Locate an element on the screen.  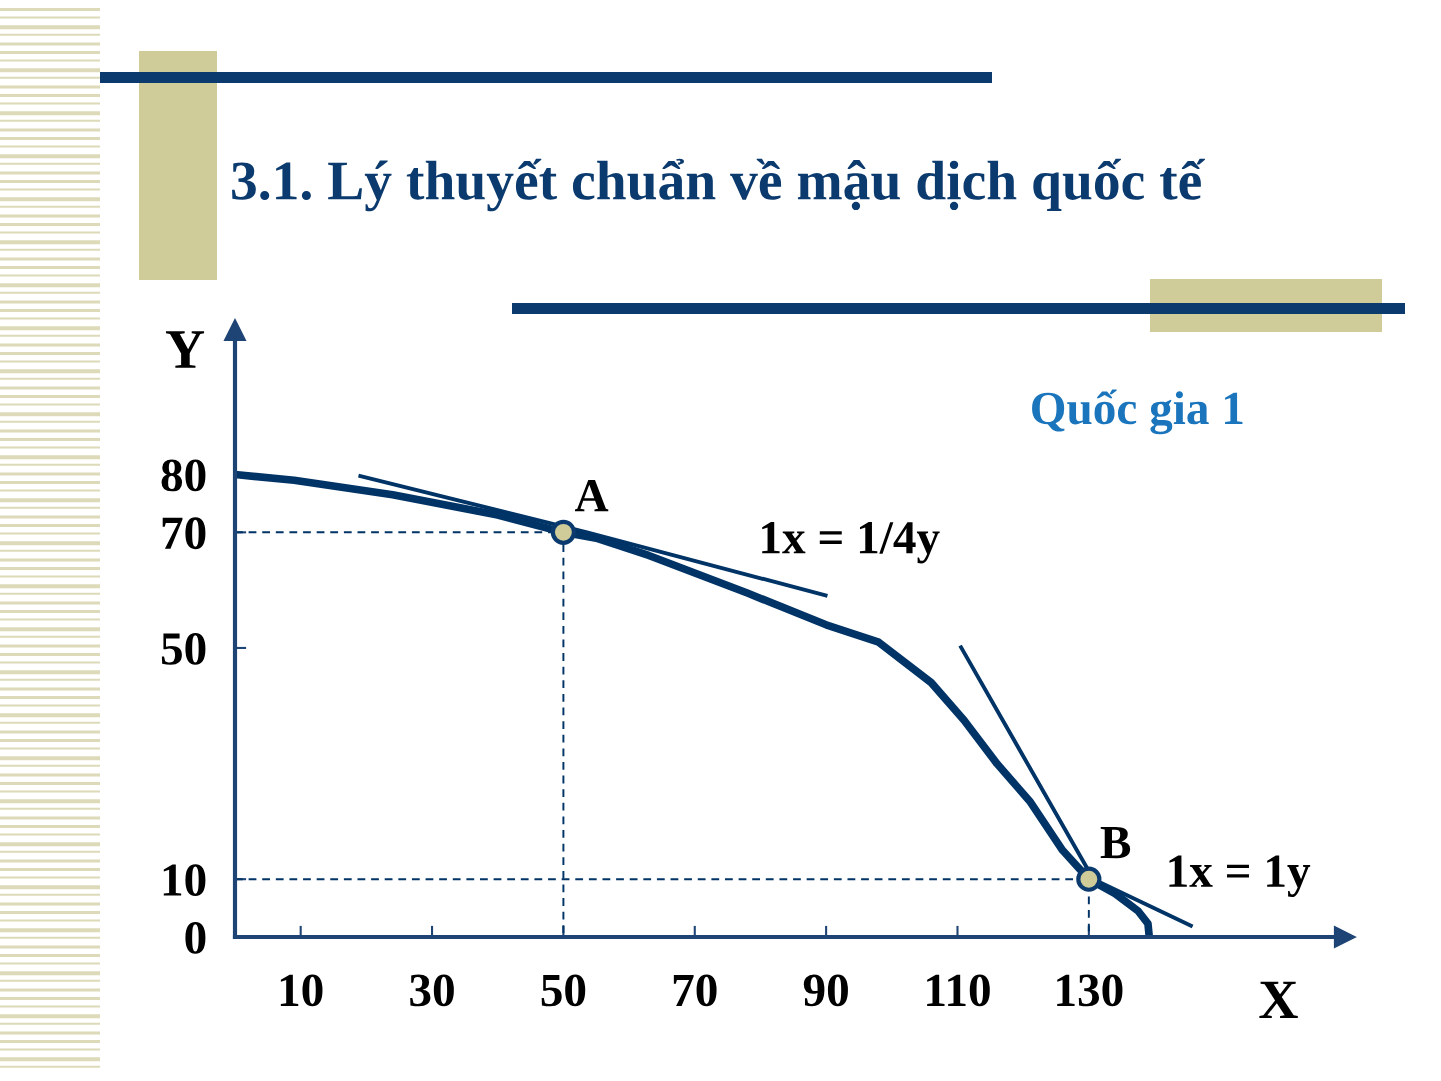
y-tick-label: 70 is located at coordinates (184, 533).